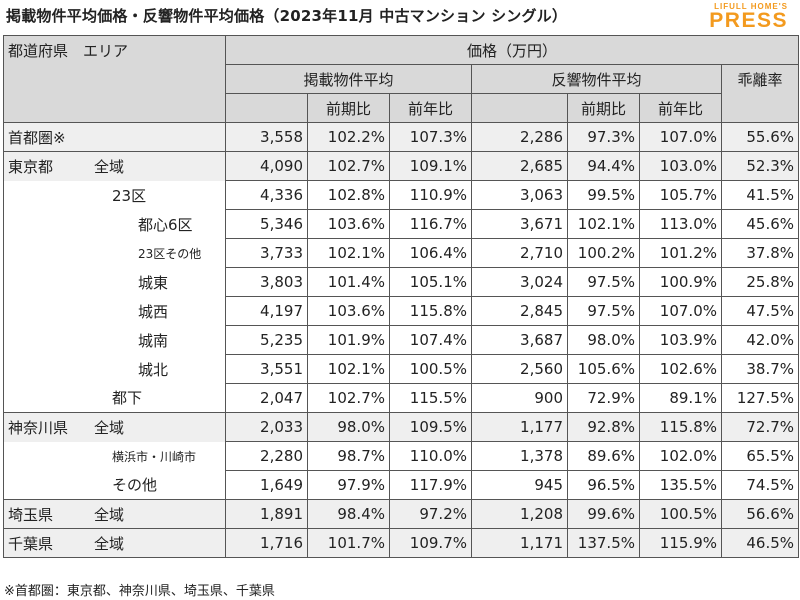 The width and height of the screenshot is (800, 600). What do you see at coordinates (680, 340) in the screenshot?
I see `response-yoy-cell: 103.9%` at bounding box center [680, 340].